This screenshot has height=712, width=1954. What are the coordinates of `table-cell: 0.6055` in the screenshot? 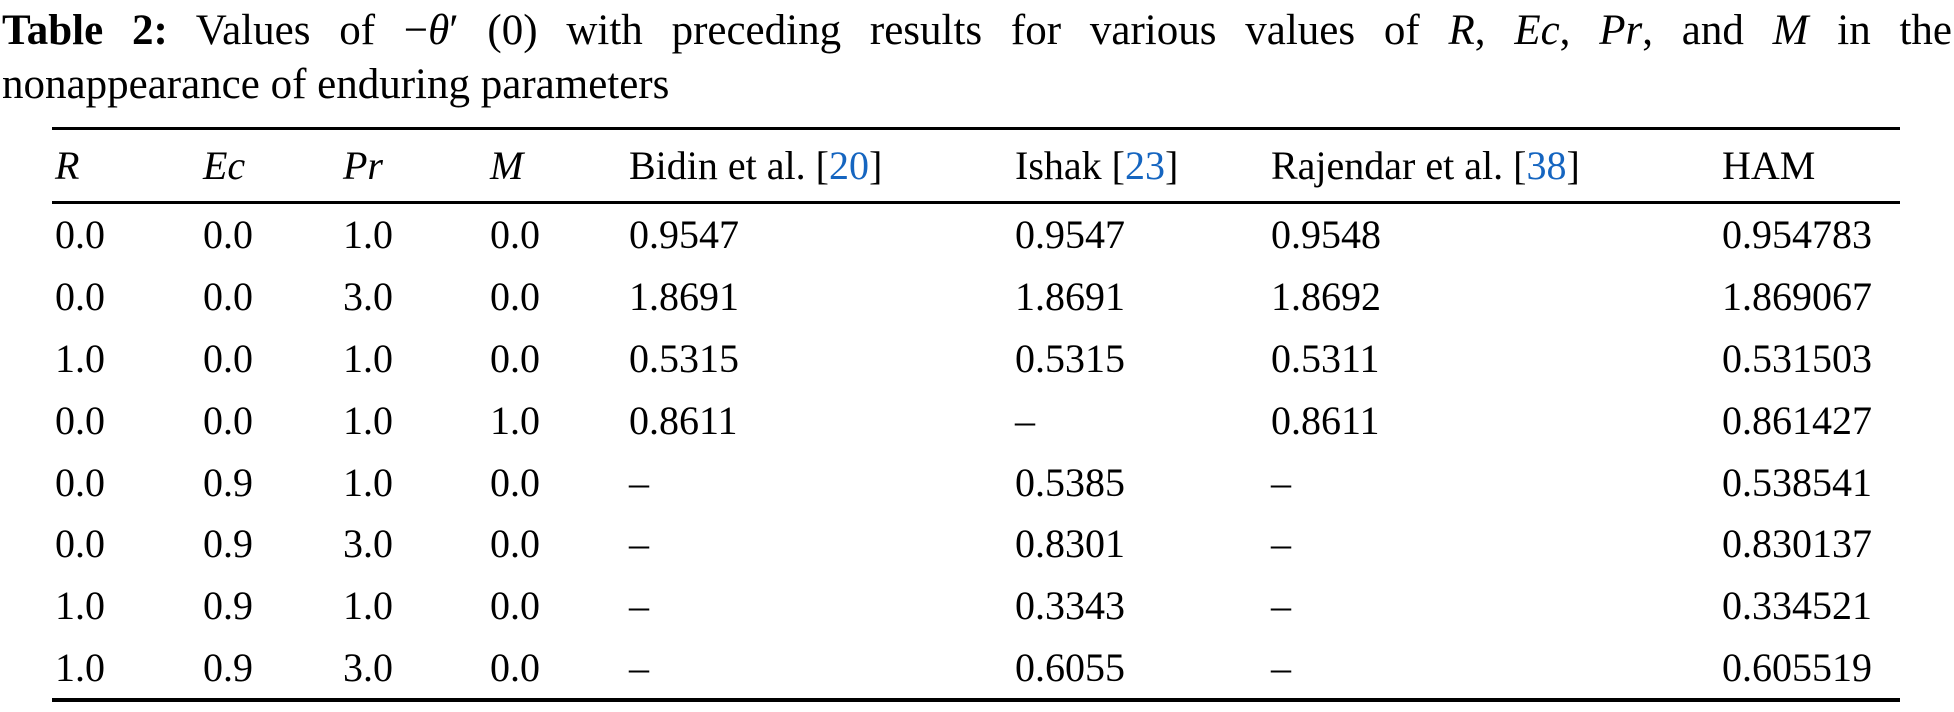 It's located at (1070, 667).